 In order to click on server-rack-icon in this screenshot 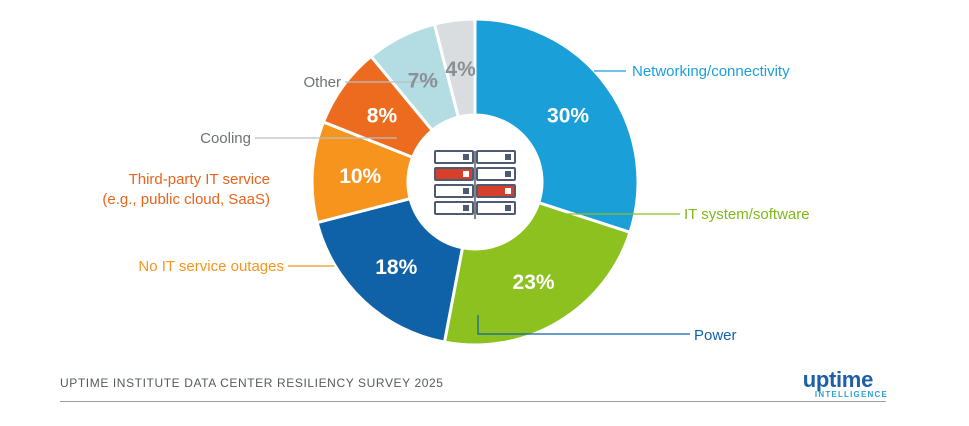, I will do `click(475, 182)`.